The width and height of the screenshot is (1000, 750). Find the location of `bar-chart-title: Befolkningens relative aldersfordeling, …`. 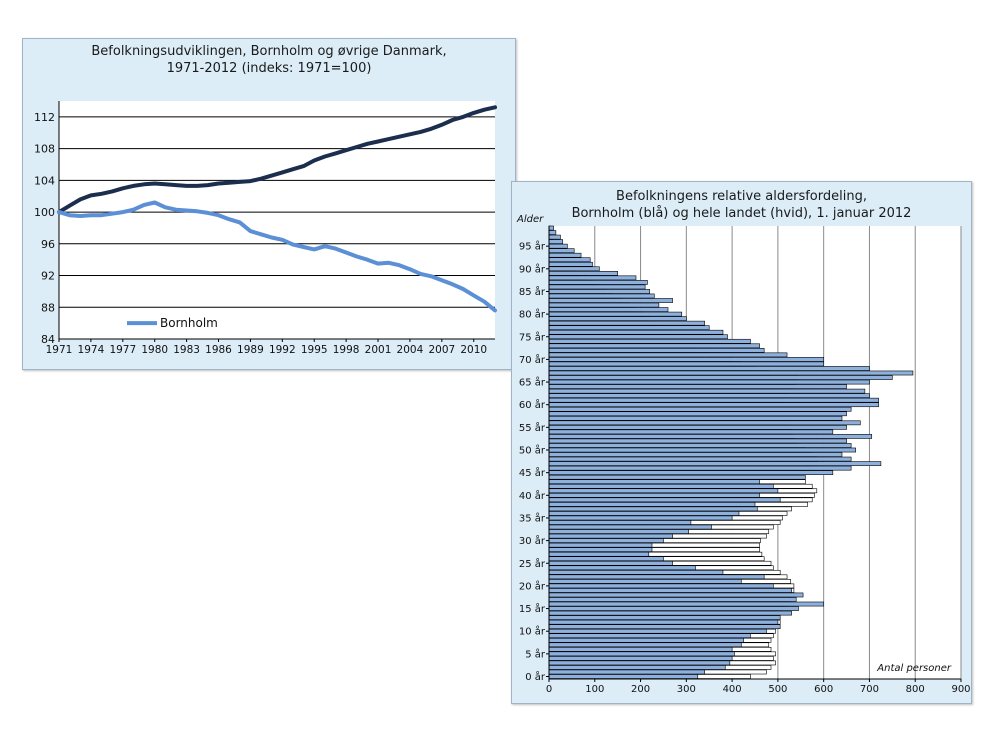

bar-chart-title: Befolkningens relative aldersfordeling, … is located at coordinates (741, 205).